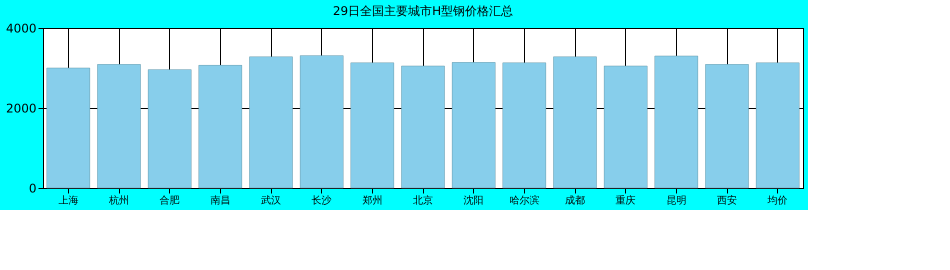 The height and width of the screenshot is (270, 950). Describe the element at coordinates (220, 200) in the screenshot. I see `x-tick-label: 南昌` at that location.